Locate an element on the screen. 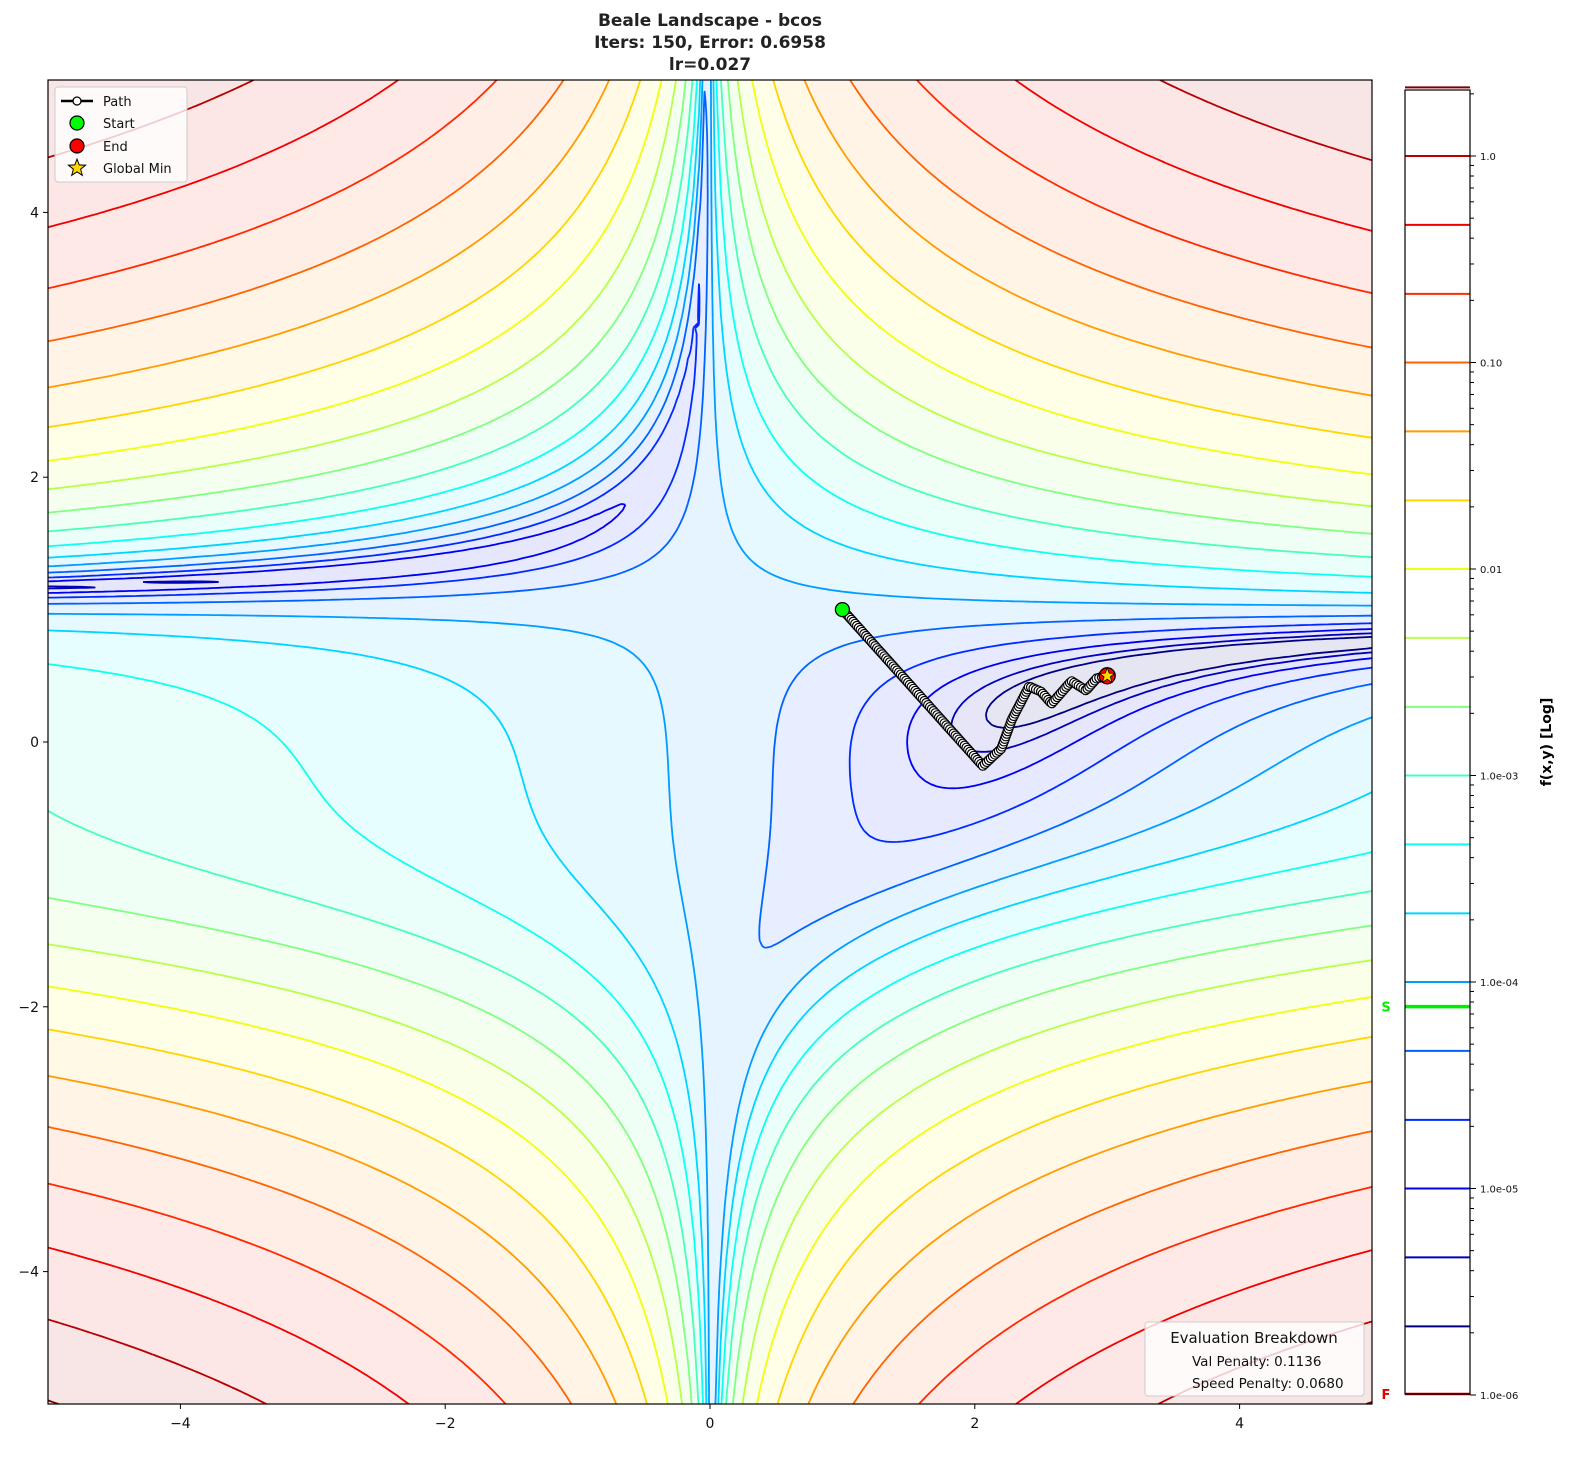  x-tick-label: −4 is located at coordinates (180, 1424).